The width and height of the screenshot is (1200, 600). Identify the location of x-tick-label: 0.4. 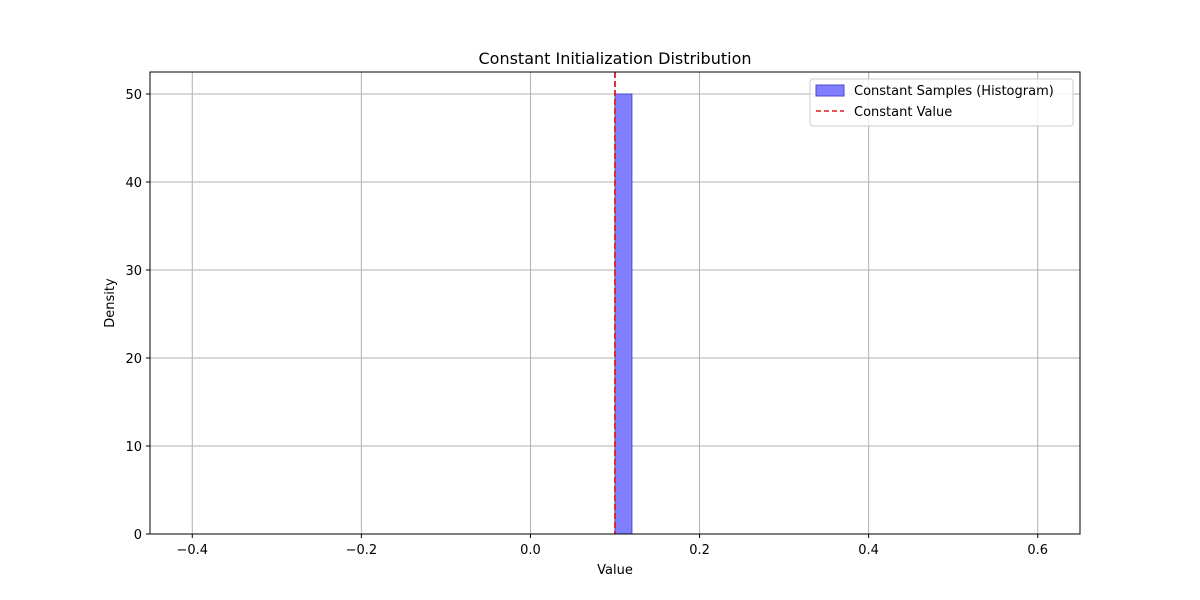
(868, 550).